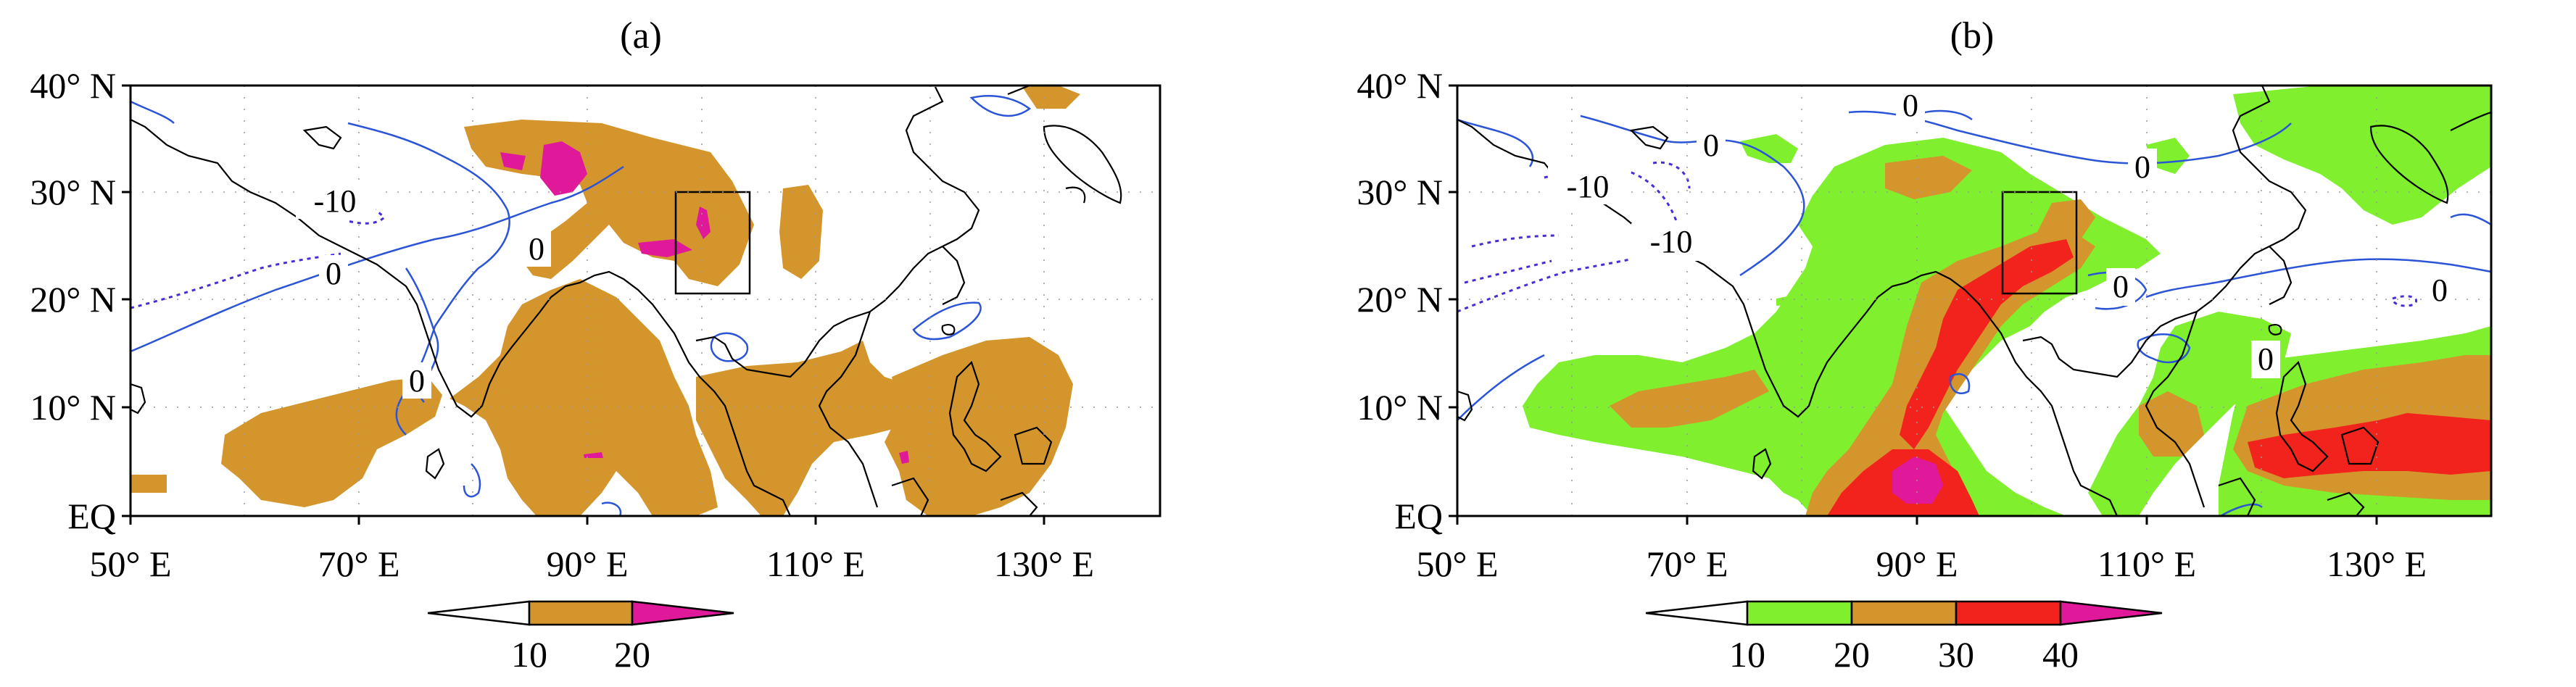 This screenshot has height=687, width=2576. I want to click on panel-b-xtick-130e: 130° E, so click(2377, 564).